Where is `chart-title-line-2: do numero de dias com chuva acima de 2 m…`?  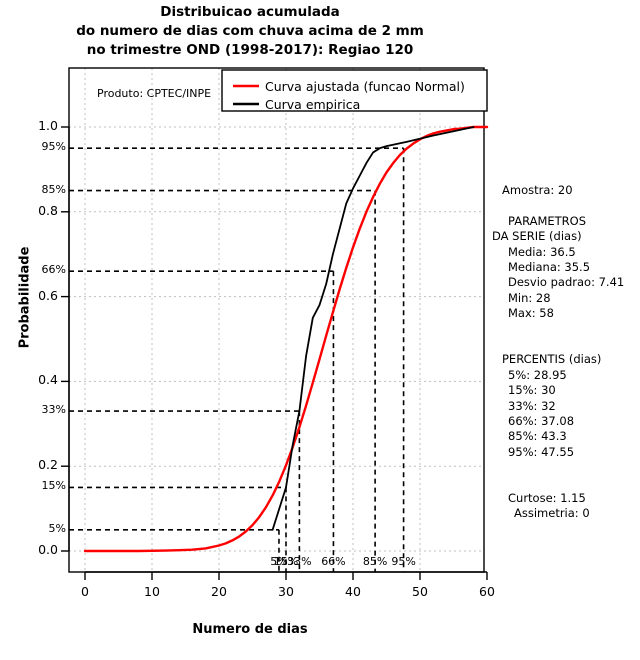
chart-title-line-2: do numero de dias com chuva acima de 2 m… is located at coordinates (250, 31).